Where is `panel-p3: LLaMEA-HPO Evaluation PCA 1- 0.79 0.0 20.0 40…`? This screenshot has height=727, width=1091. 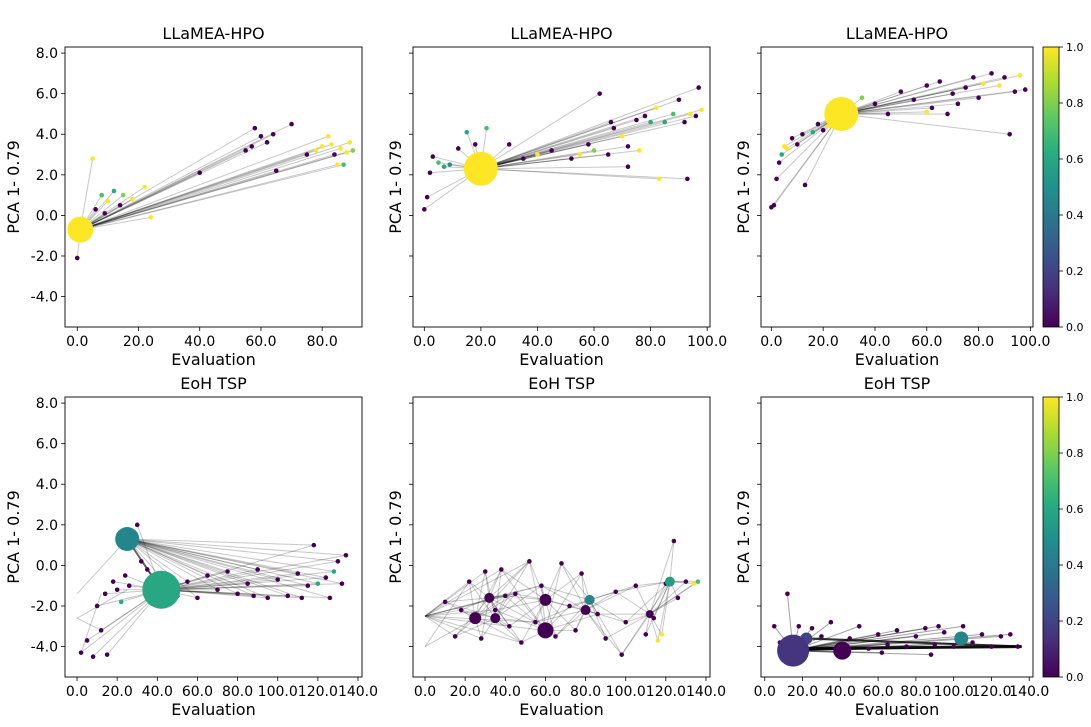
panel-p3: LLaMEA-HPO Evaluation PCA 1- 0.79 0.0 20.0 40… is located at coordinates (892, 196).